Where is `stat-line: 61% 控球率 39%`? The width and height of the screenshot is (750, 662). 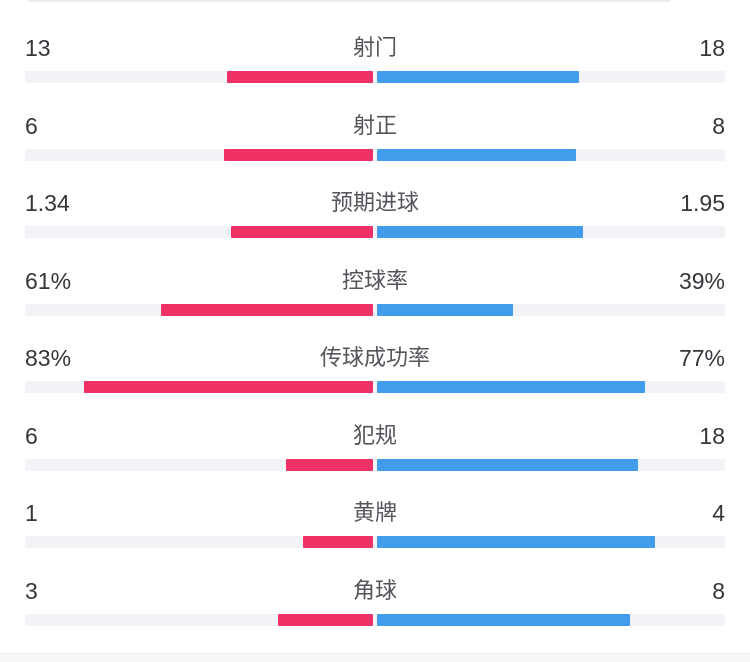
stat-line: 61% 控球率 39% is located at coordinates (375, 281).